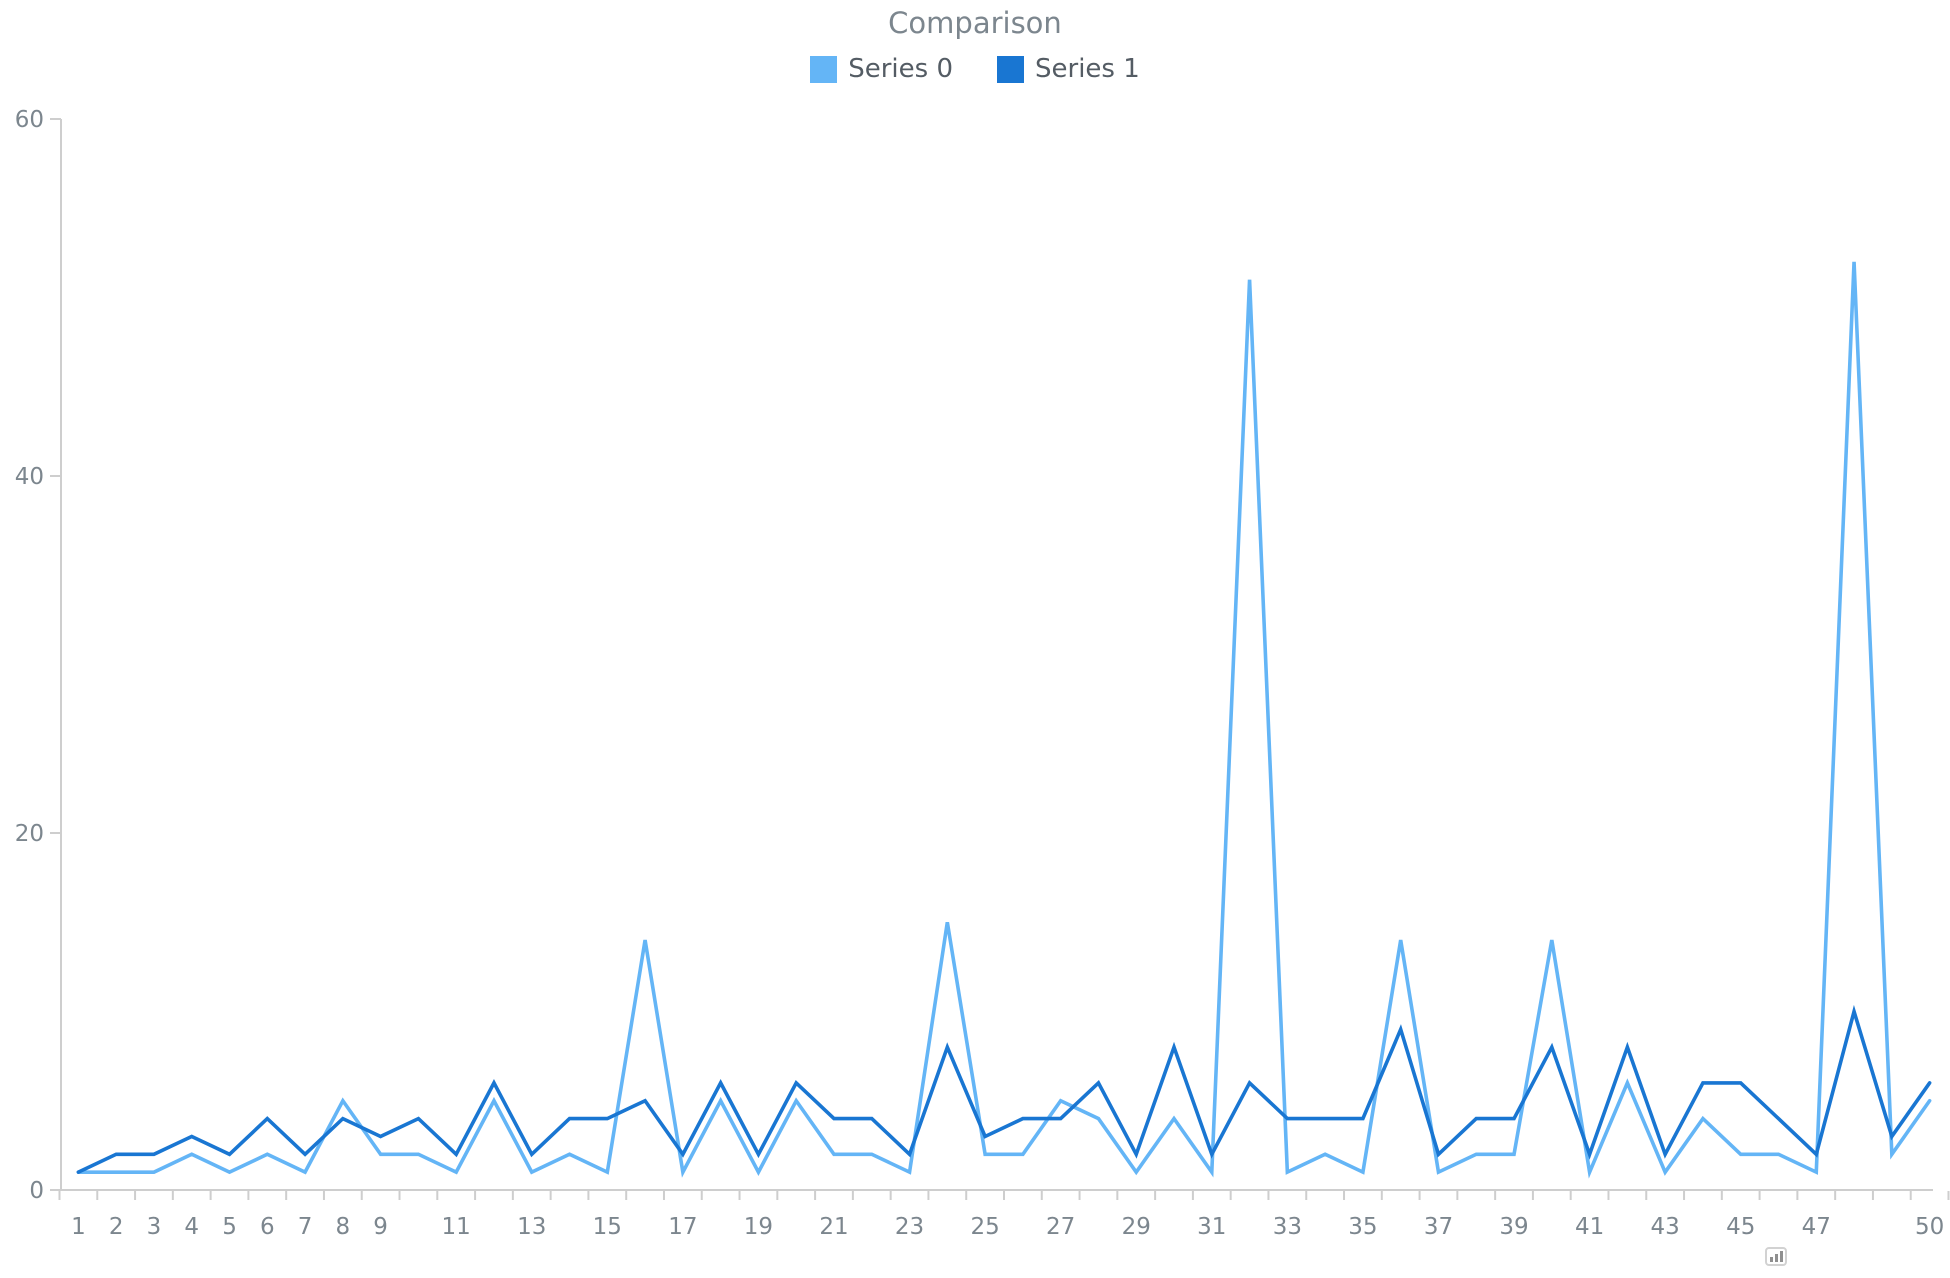  Describe the element at coordinates (1929, 1227) in the screenshot. I see `x-axis-tick-label: 50` at that location.